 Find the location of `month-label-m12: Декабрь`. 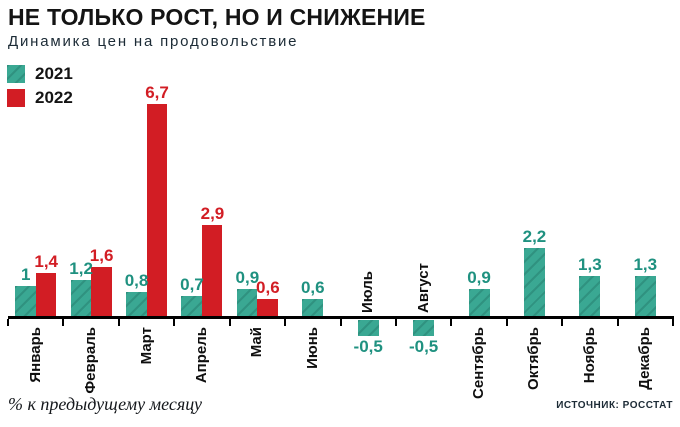

month-label-m12: Декабрь is located at coordinates (645, 358).